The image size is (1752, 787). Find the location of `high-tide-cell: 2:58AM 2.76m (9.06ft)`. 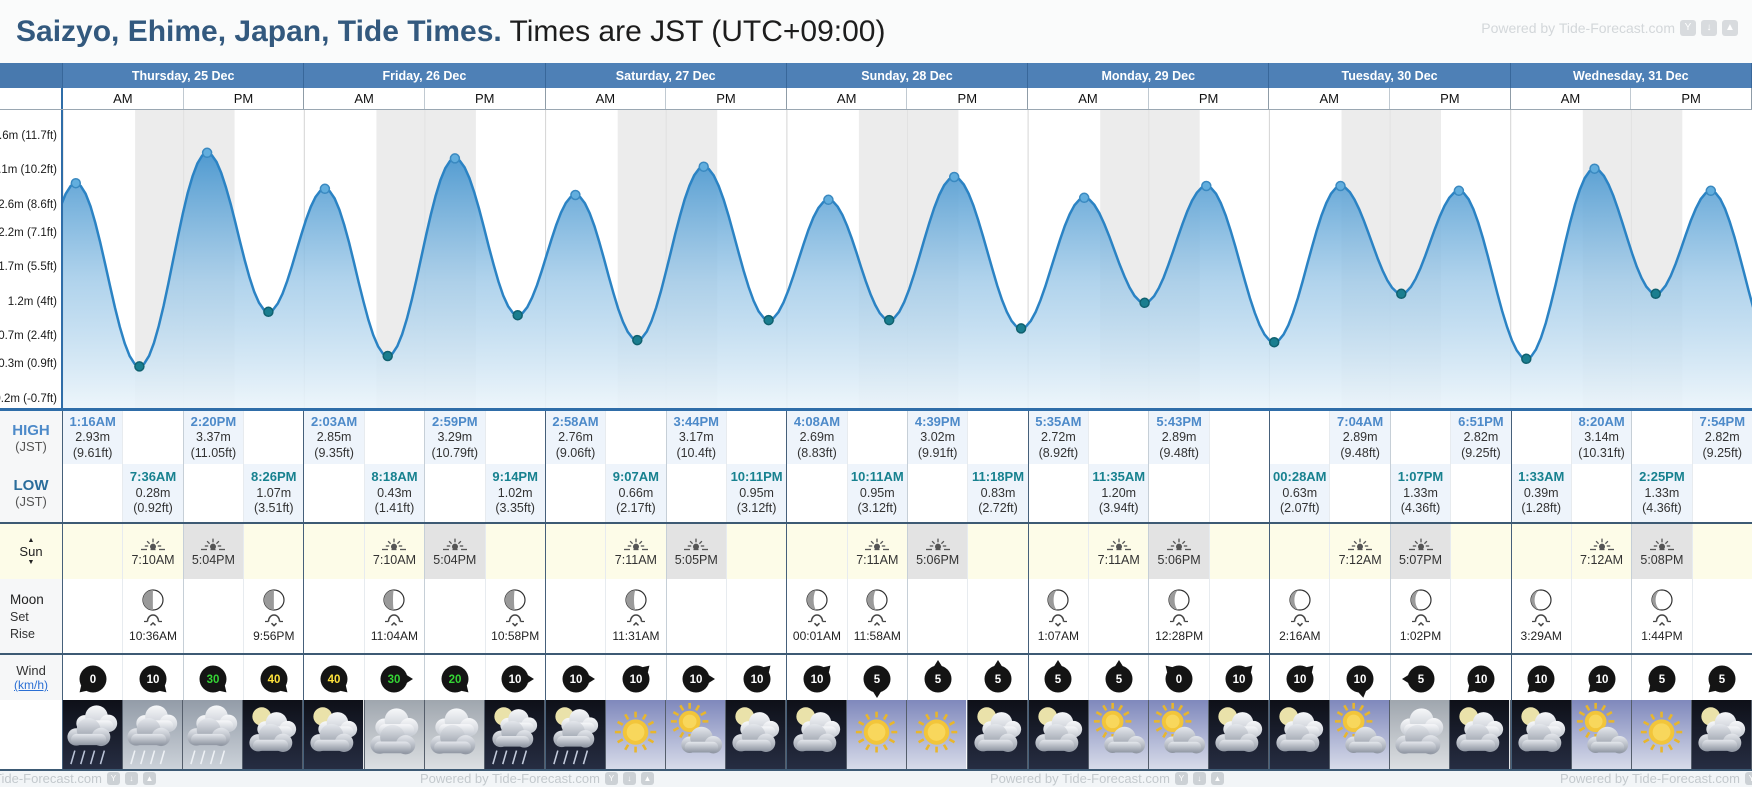

high-tide-cell: 2:58AM 2.76m (9.06ft) is located at coordinates (575, 437).